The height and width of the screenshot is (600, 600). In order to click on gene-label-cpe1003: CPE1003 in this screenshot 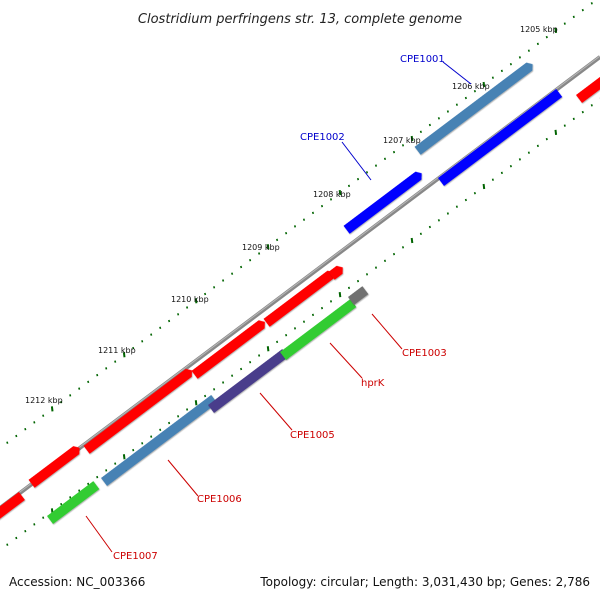, I will do `click(424, 353)`.